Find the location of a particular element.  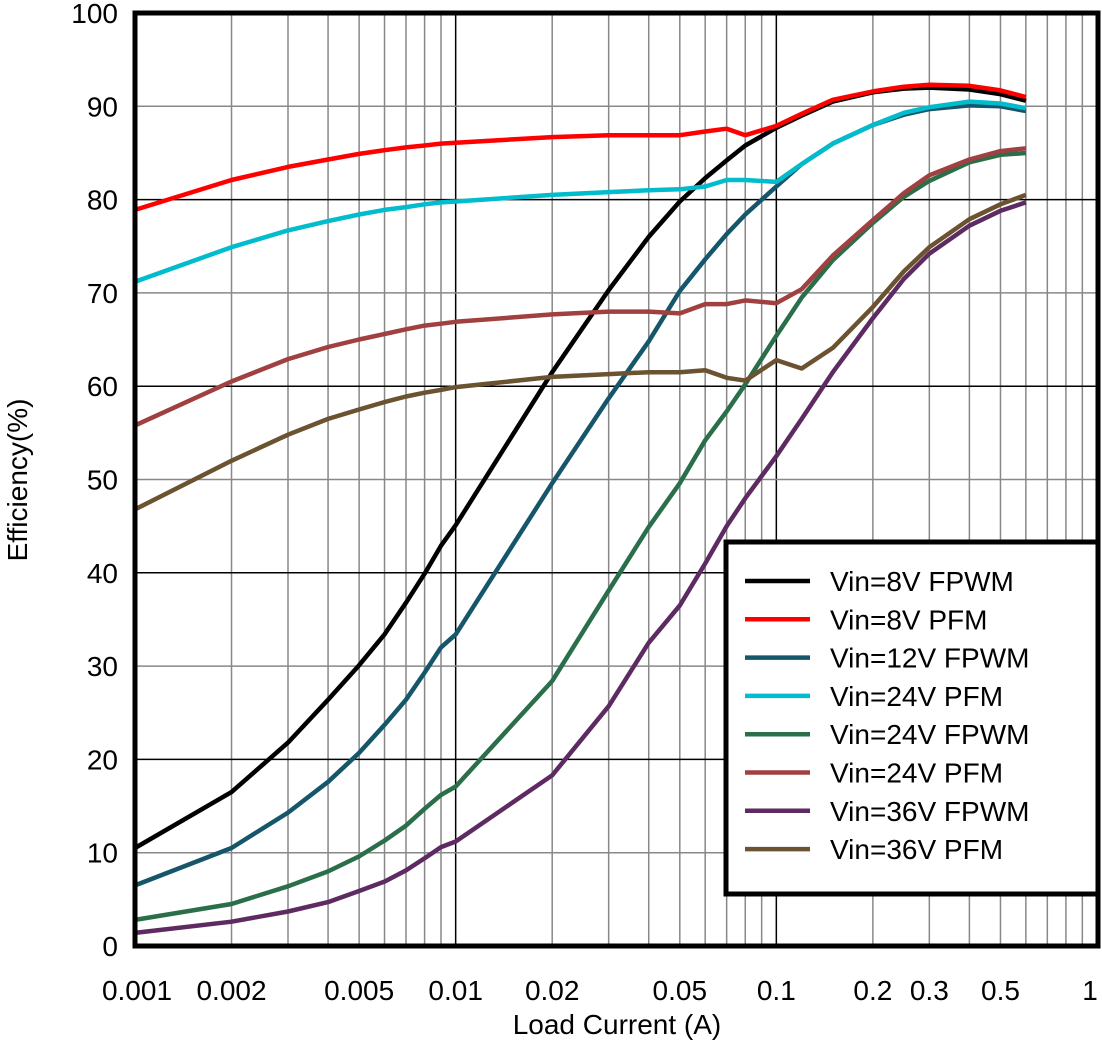

x-axis-label: Load Current (A) is located at coordinates (617, 1024).